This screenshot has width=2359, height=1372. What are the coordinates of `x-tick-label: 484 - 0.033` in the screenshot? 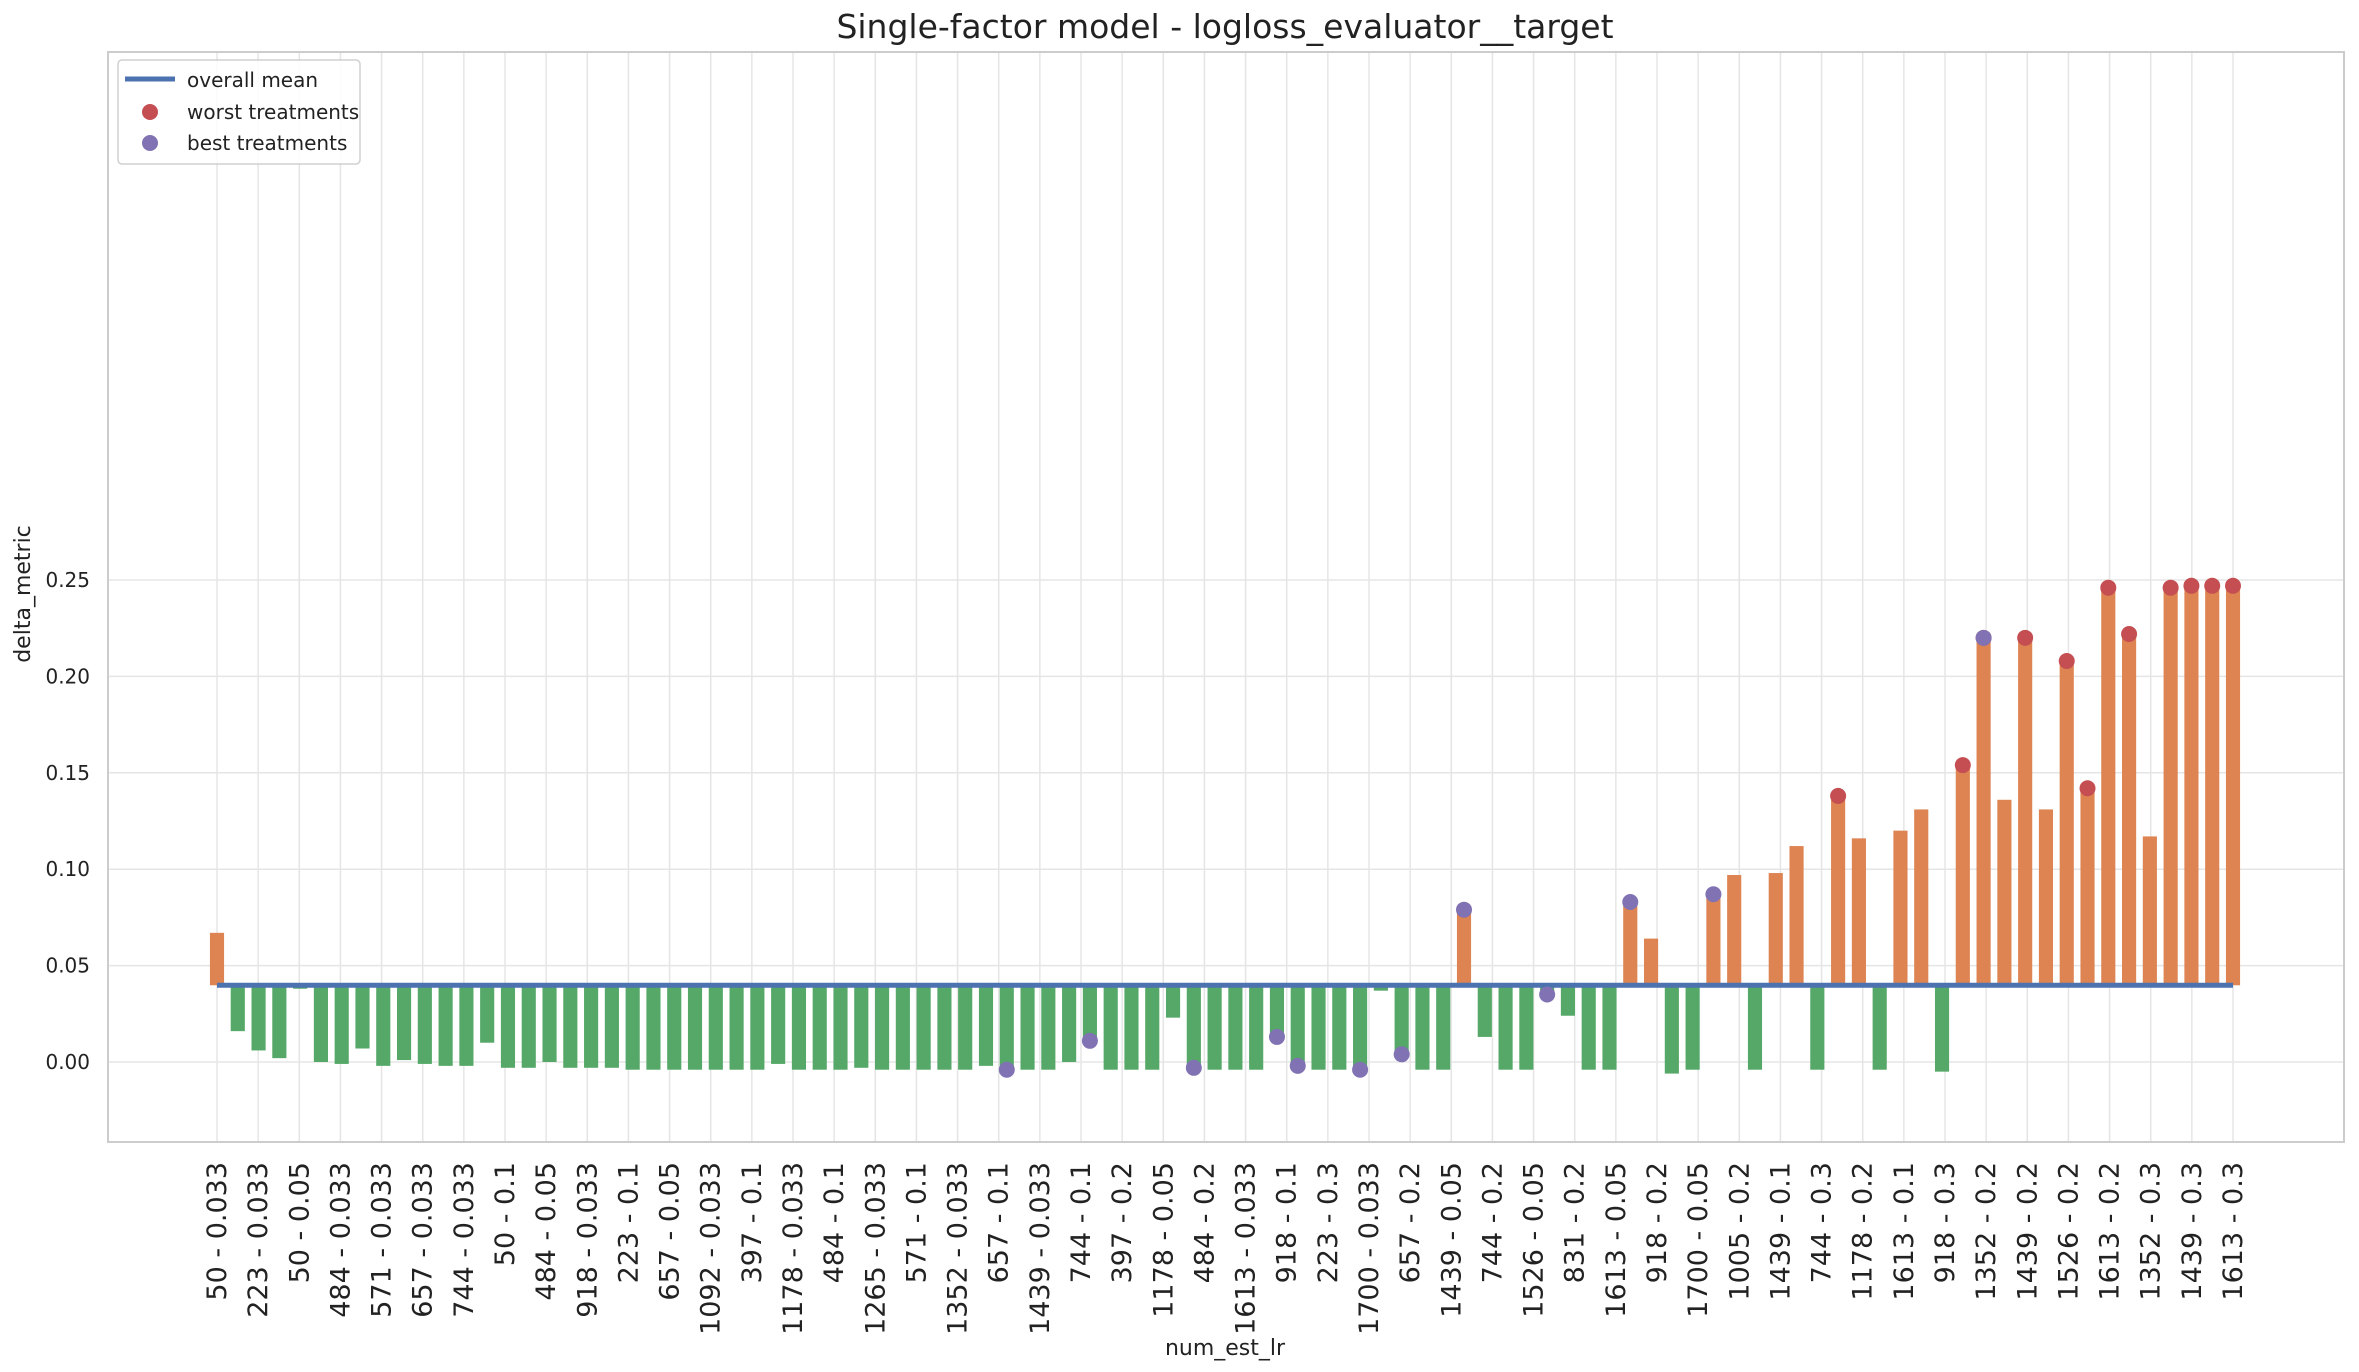 It's located at (340, 1240).